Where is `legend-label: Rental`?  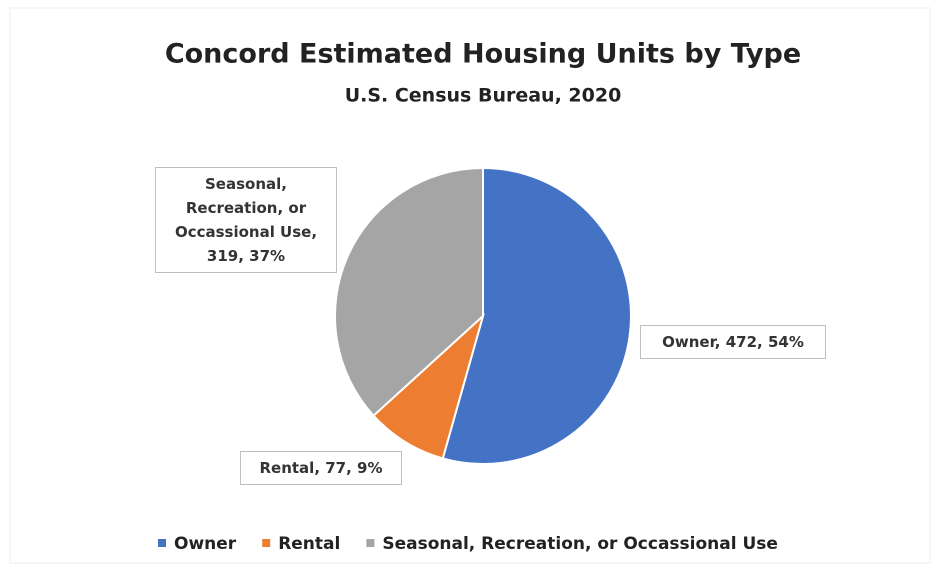 legend-label: Rental is located at coordinates (309, 544).